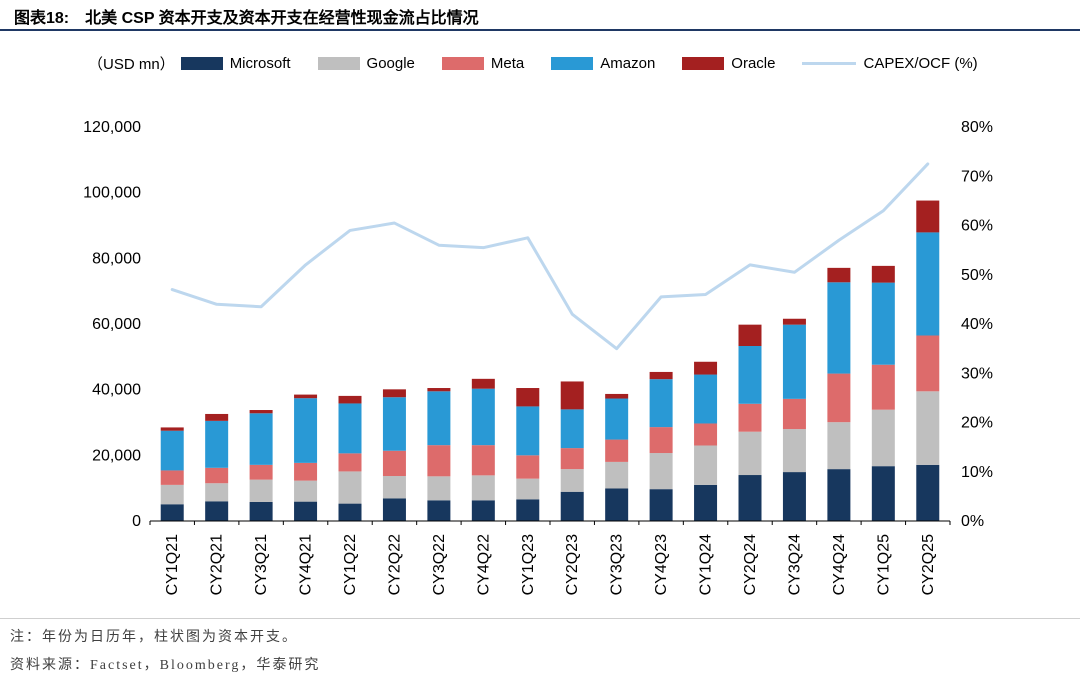 Image resolution: width=1080 pixels, height=677 pixels. Describe the element at coordinates (394, 564) in the screenshot. I see `x-axis-label: CY2Q22` at that location.